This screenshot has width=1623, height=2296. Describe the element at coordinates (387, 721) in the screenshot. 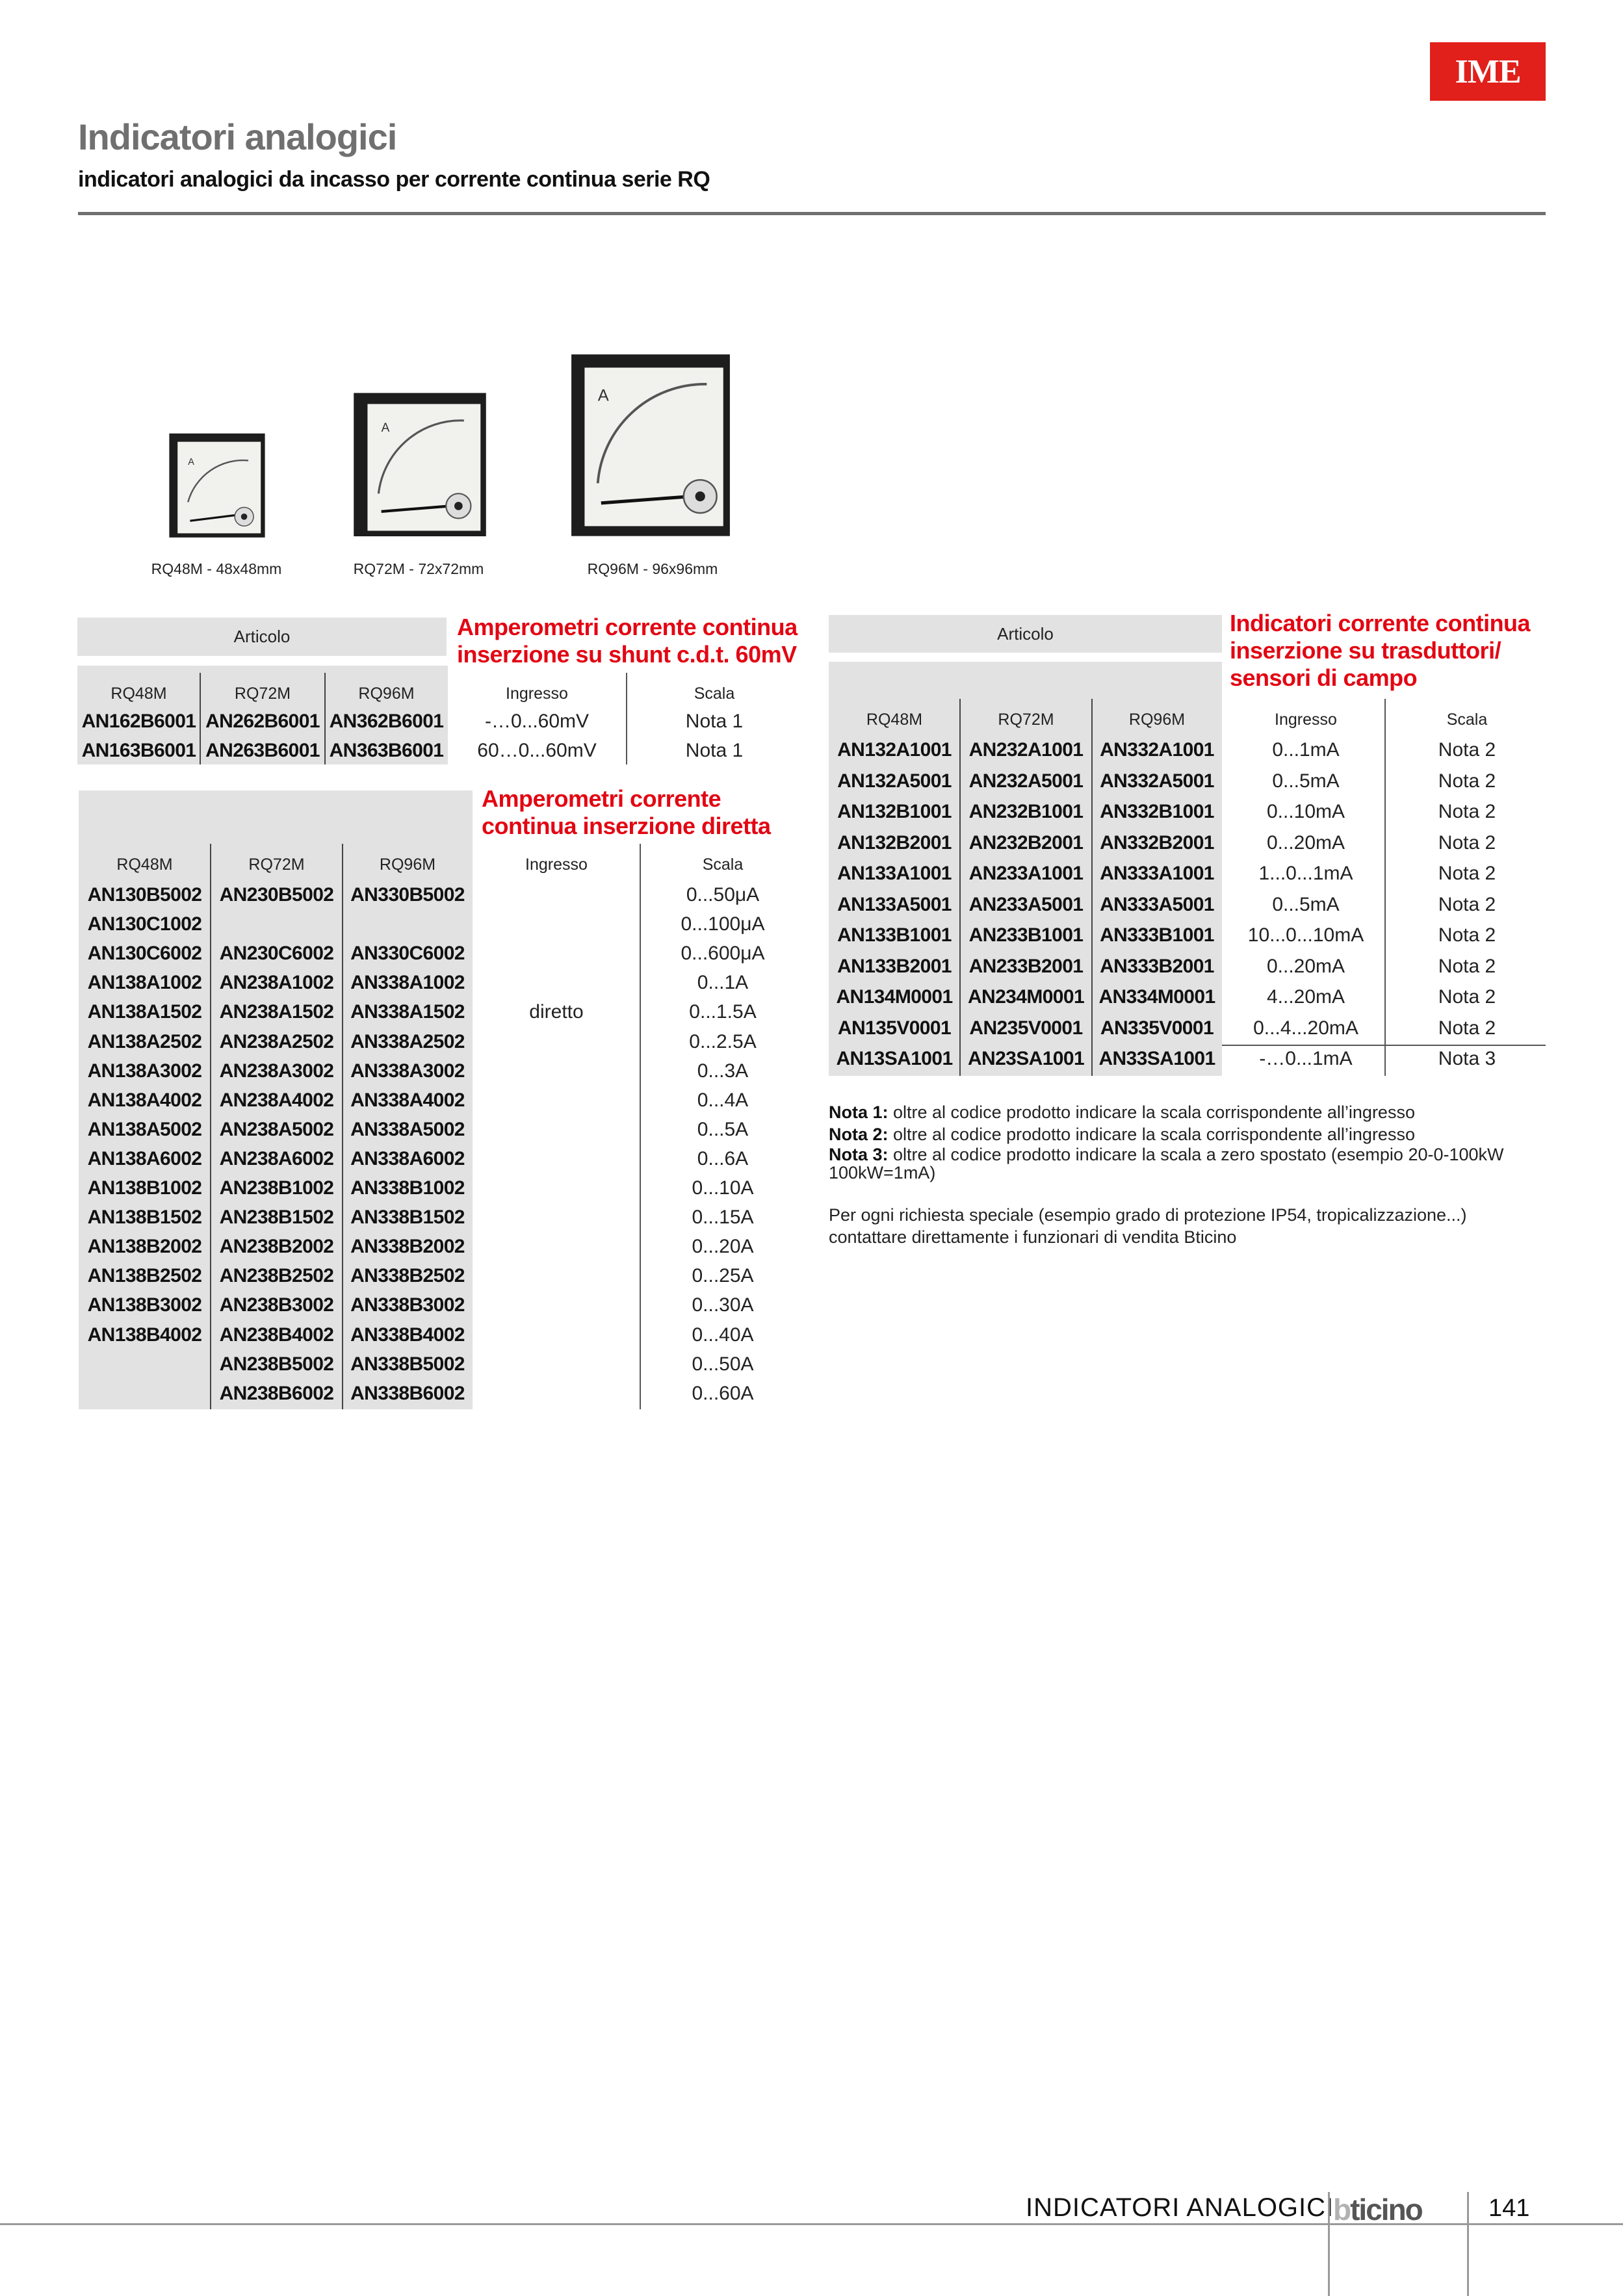

I see `product-code: AN362B6001` at that location.